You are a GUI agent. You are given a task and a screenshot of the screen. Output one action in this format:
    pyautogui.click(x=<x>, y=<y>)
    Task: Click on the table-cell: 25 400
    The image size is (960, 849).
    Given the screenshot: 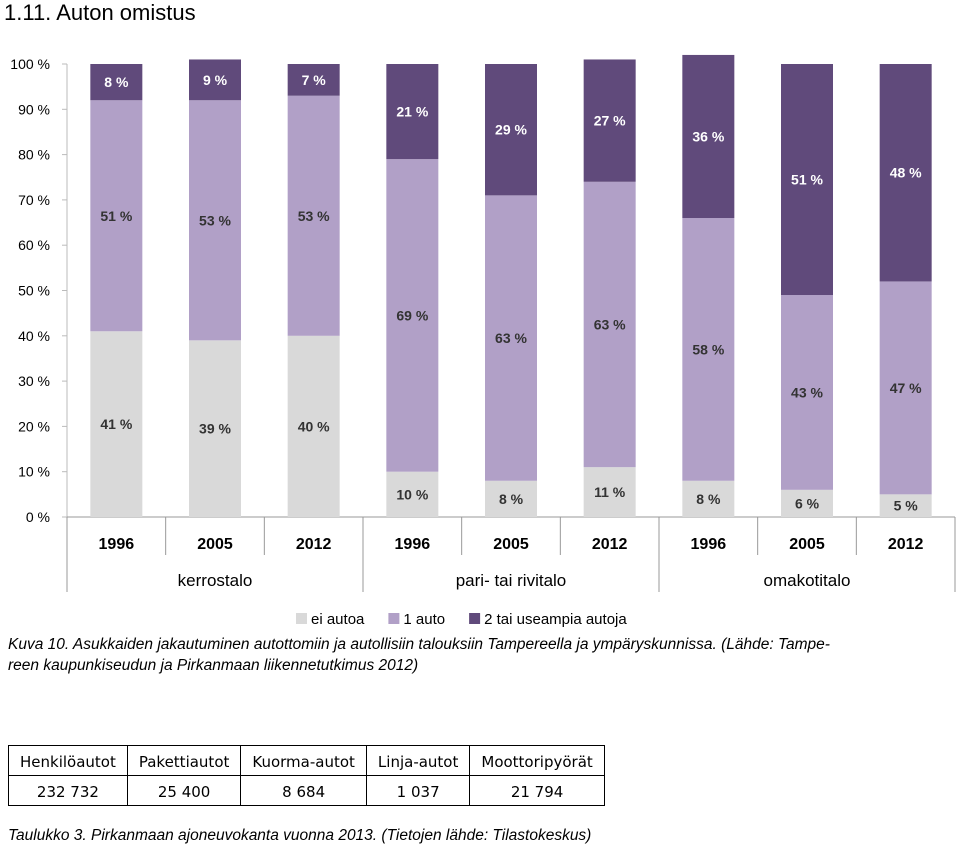 What is the action you would take?
    pyautogui.click(x=184, y=790)
    